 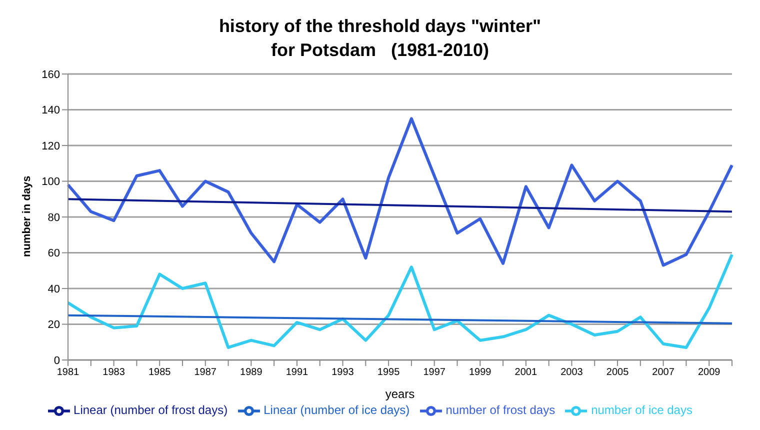 I want to click on chart-title: history of the threshold days "winter" for Potsdam (1981-2010), so click(x=380, y=38).